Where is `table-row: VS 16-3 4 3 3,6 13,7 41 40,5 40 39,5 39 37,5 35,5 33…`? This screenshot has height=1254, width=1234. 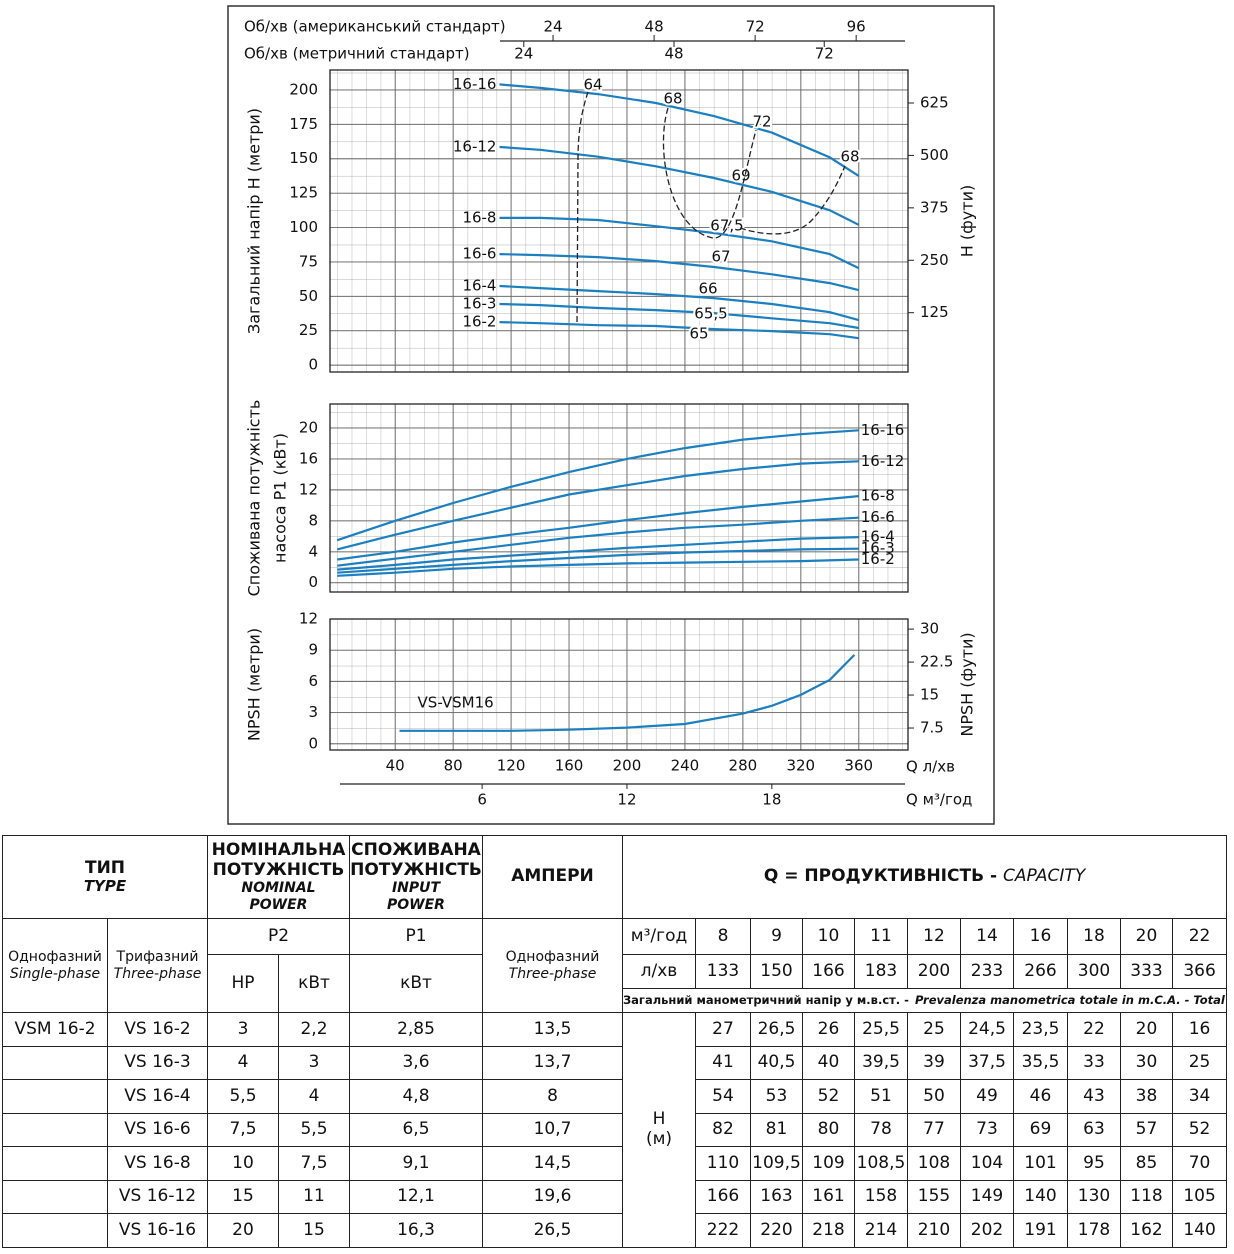
table-row: VS 16-3 4 3 3,6 13,7 41 40,5 40 39,5 39 37,5 35,5 33… is located at coordinates (615, 1063).